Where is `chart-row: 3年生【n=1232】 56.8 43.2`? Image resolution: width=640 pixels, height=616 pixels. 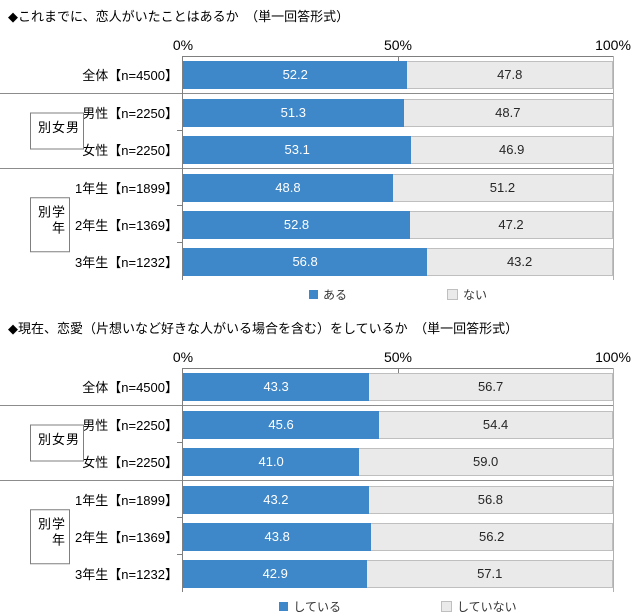 chart-row: 3年生【n=1232】 56.8 43.2 is located at coordinates (307, 261).